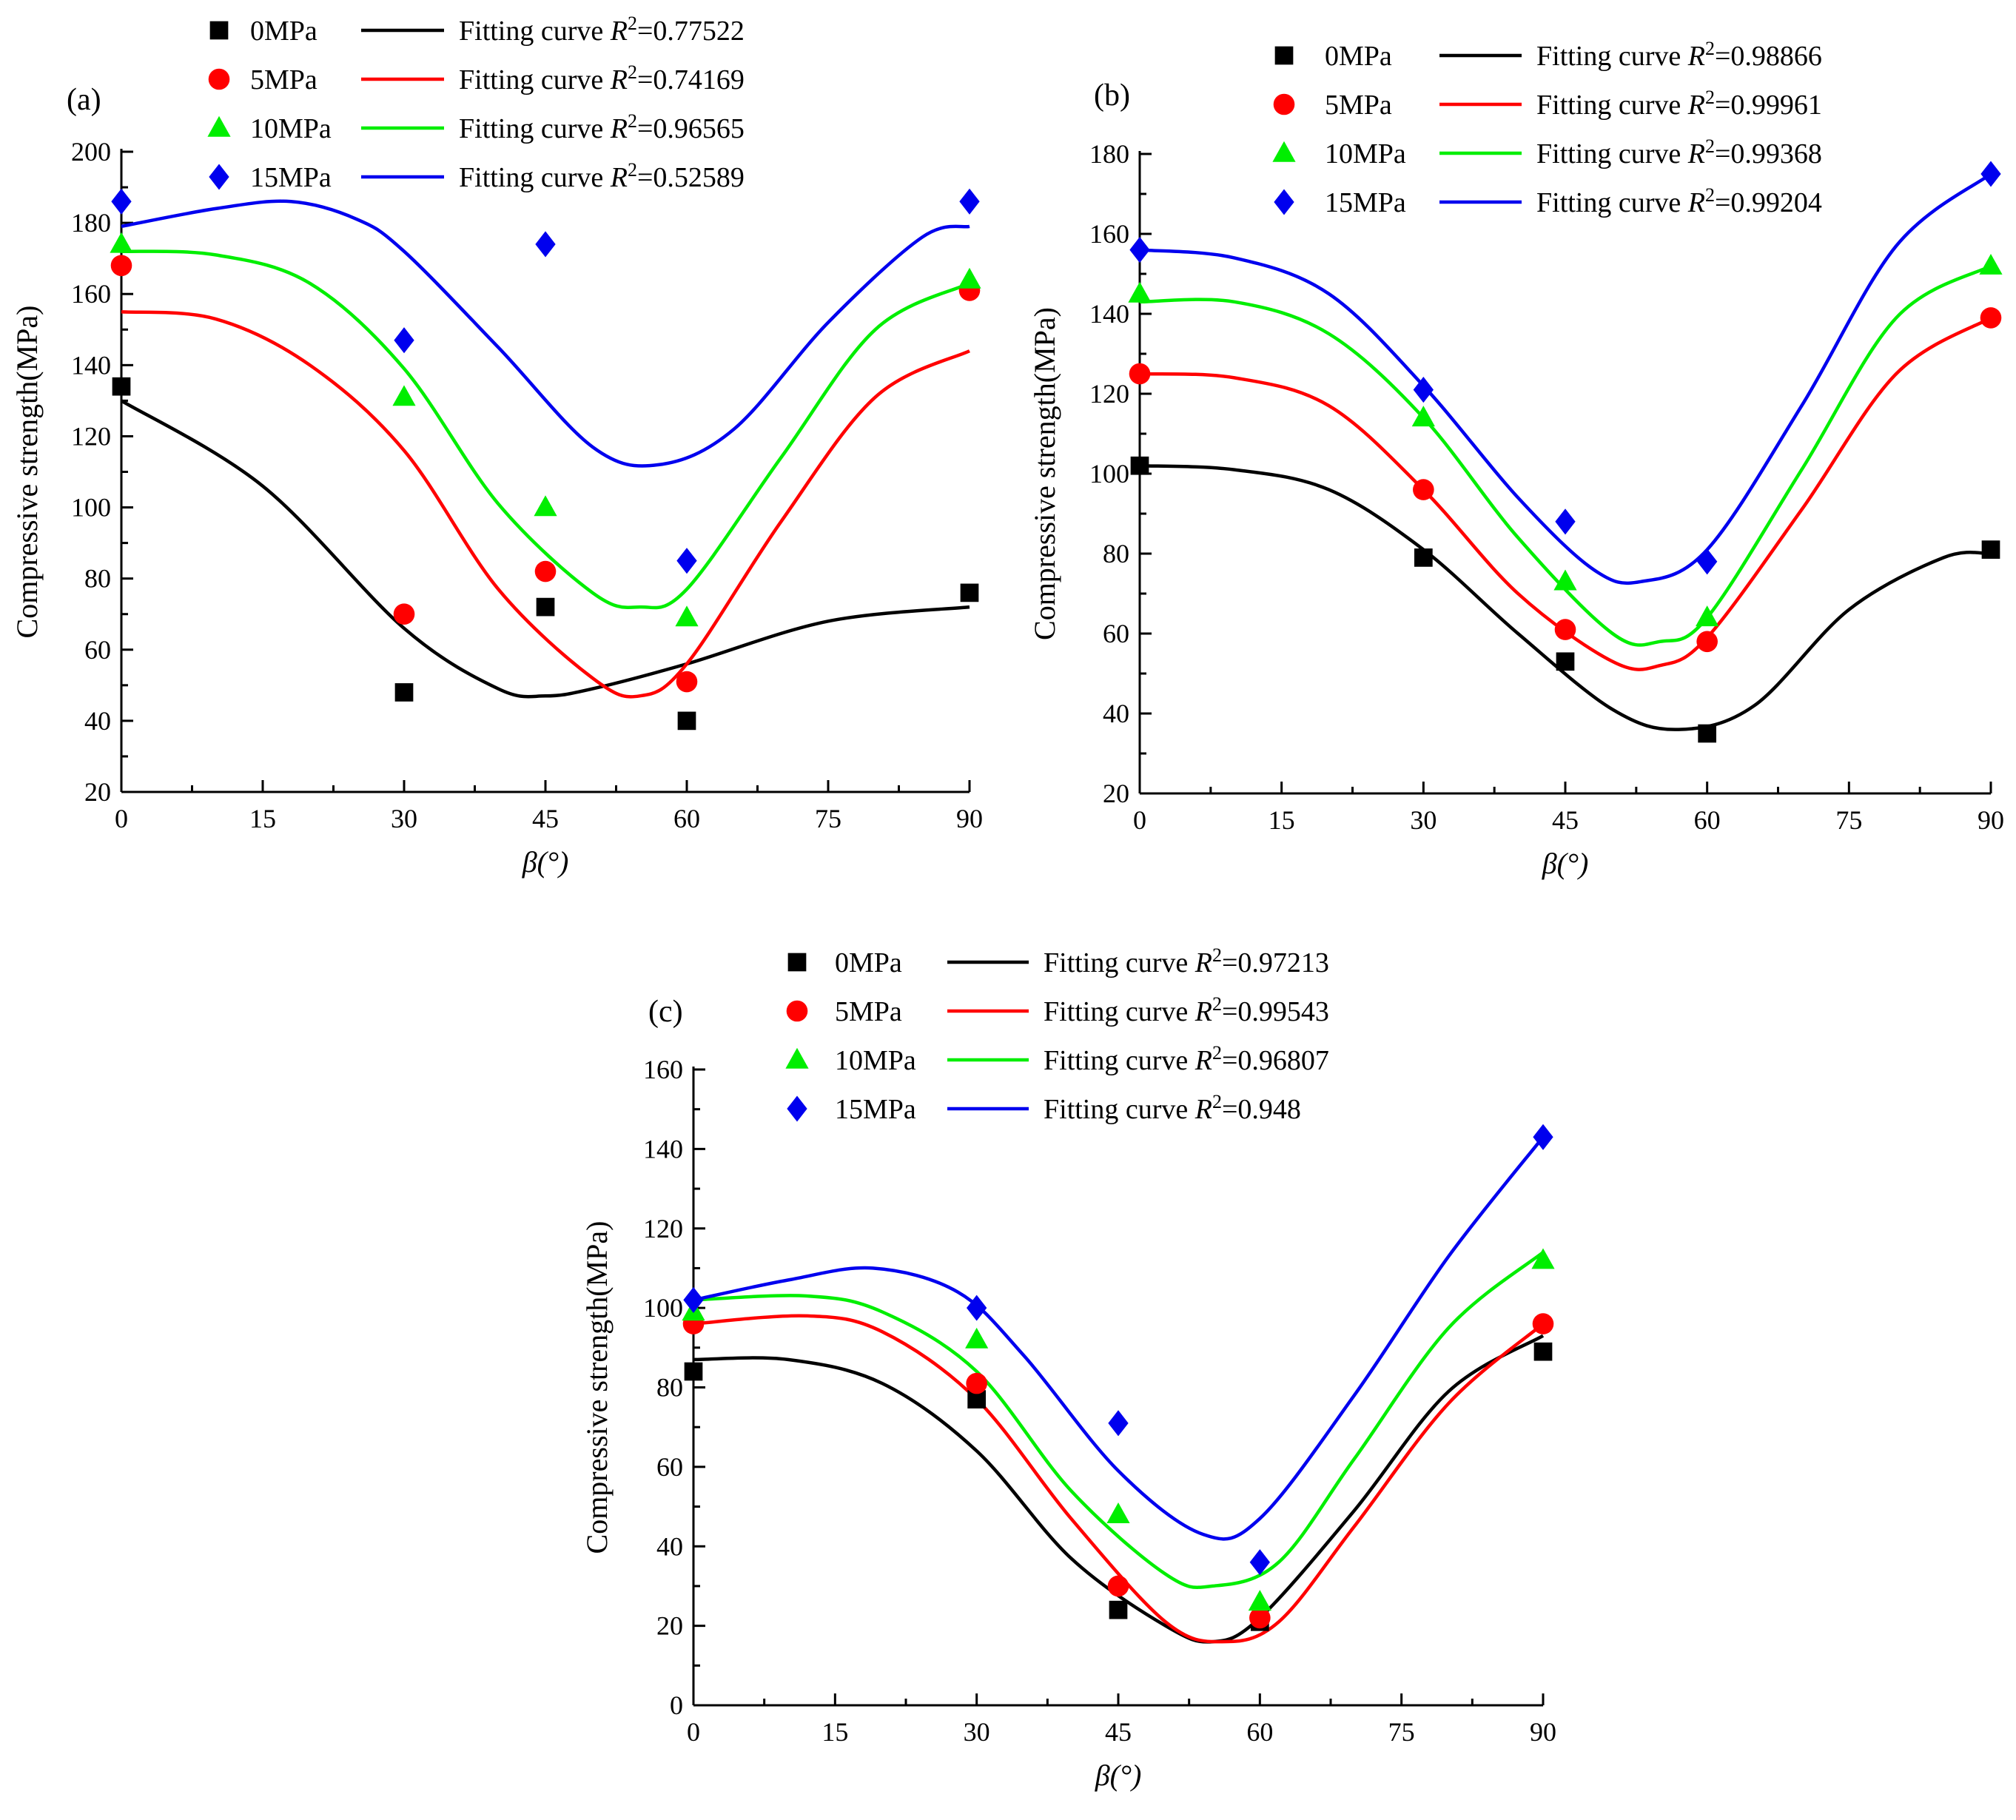  I want to click on legend-entry: 0MPa Fitting curve R2=0.98866, so click(1548, 55).